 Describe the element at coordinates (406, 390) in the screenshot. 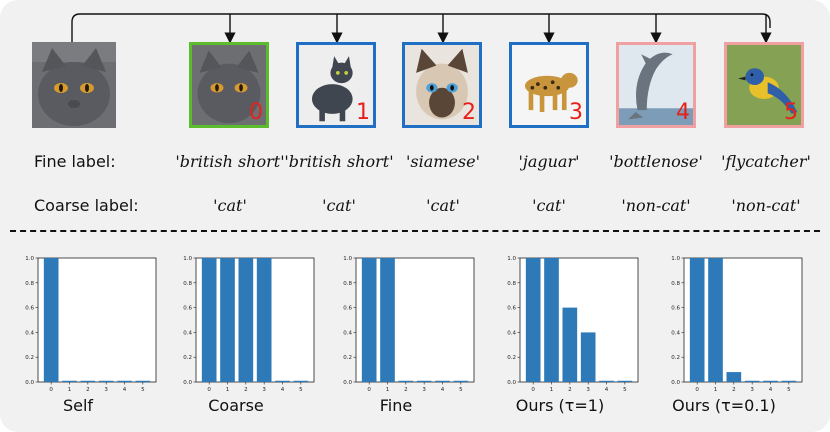

I see `x-tick-label-fine-2: 2` at that location.